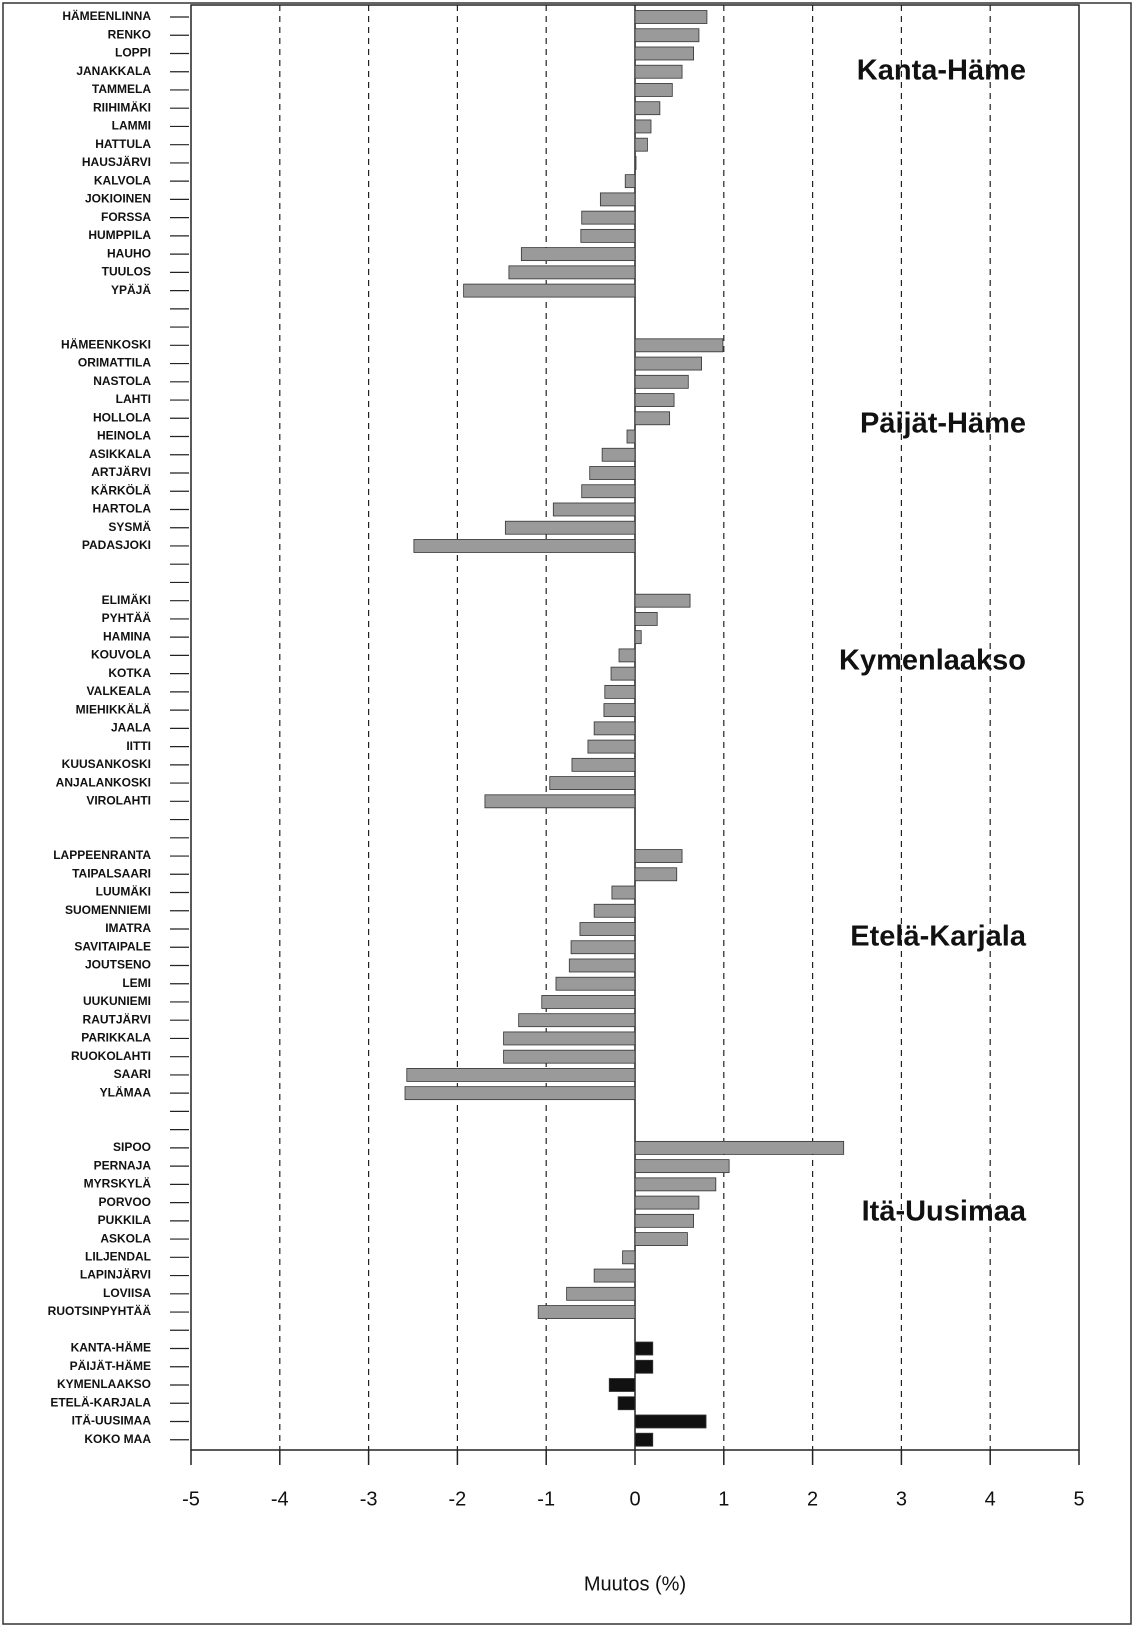  I want to click on y-tick-label: LUUMÄKI, so click(123, 891).